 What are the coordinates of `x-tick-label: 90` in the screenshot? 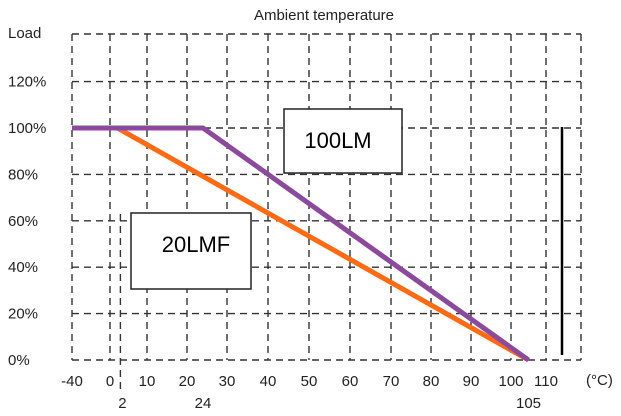 It's located at (471, 381).